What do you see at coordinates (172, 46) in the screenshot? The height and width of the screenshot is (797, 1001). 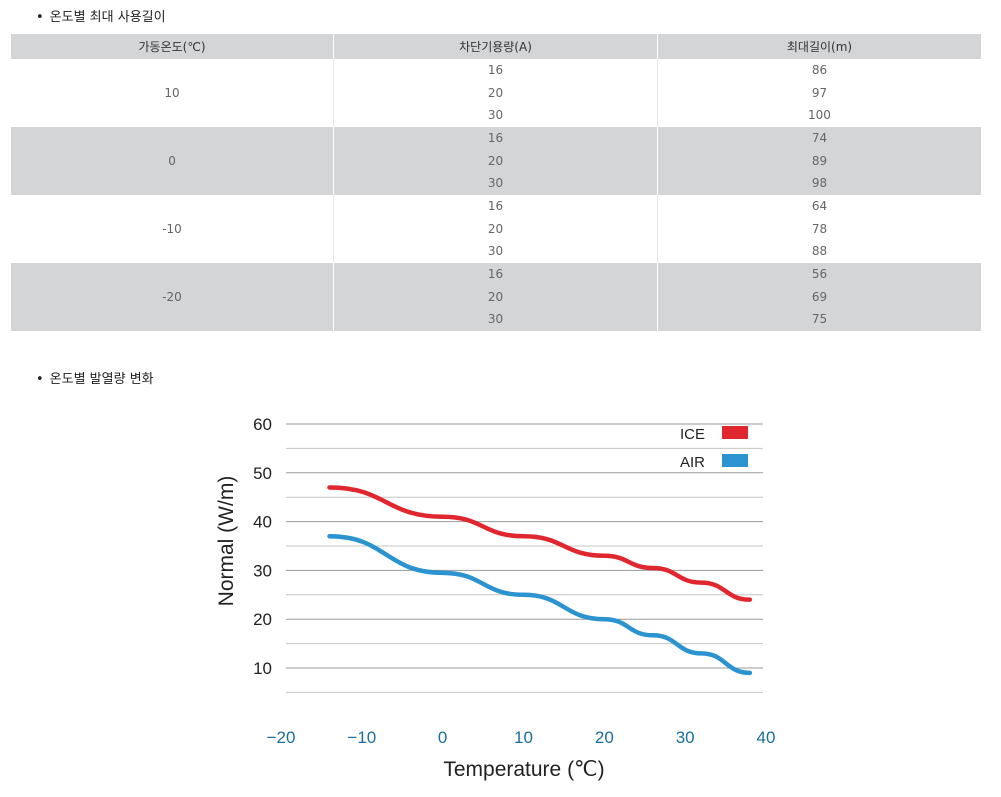 I see `column-header-temp: 가동온도(℃)` at bounding box center [172, 46].